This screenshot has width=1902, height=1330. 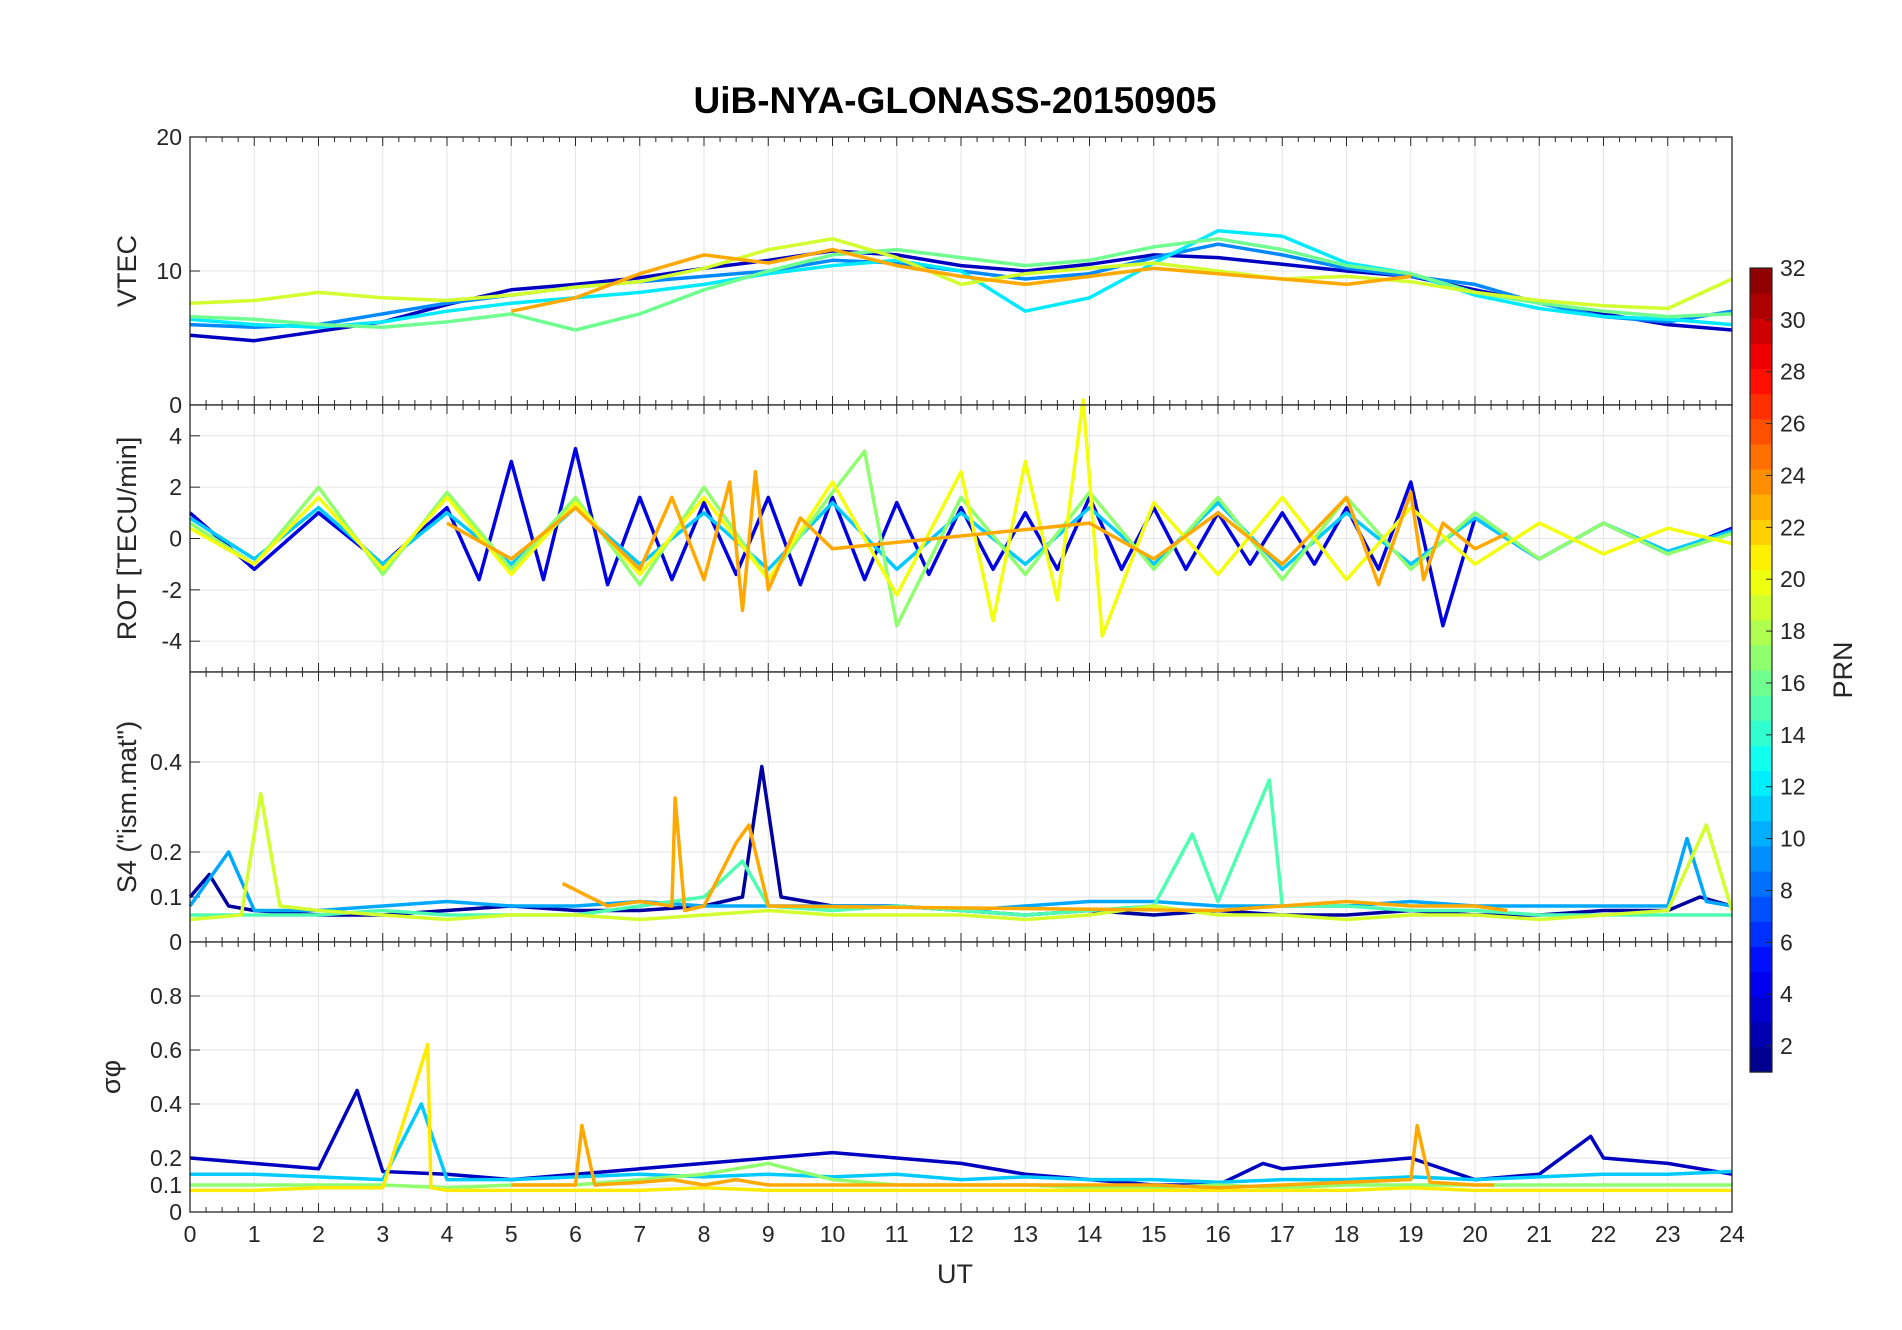 What do you see at coordinates (166, 996) in the screenshot?
I see `y-tick-label: 0.8` at bounding box center [166, 996].